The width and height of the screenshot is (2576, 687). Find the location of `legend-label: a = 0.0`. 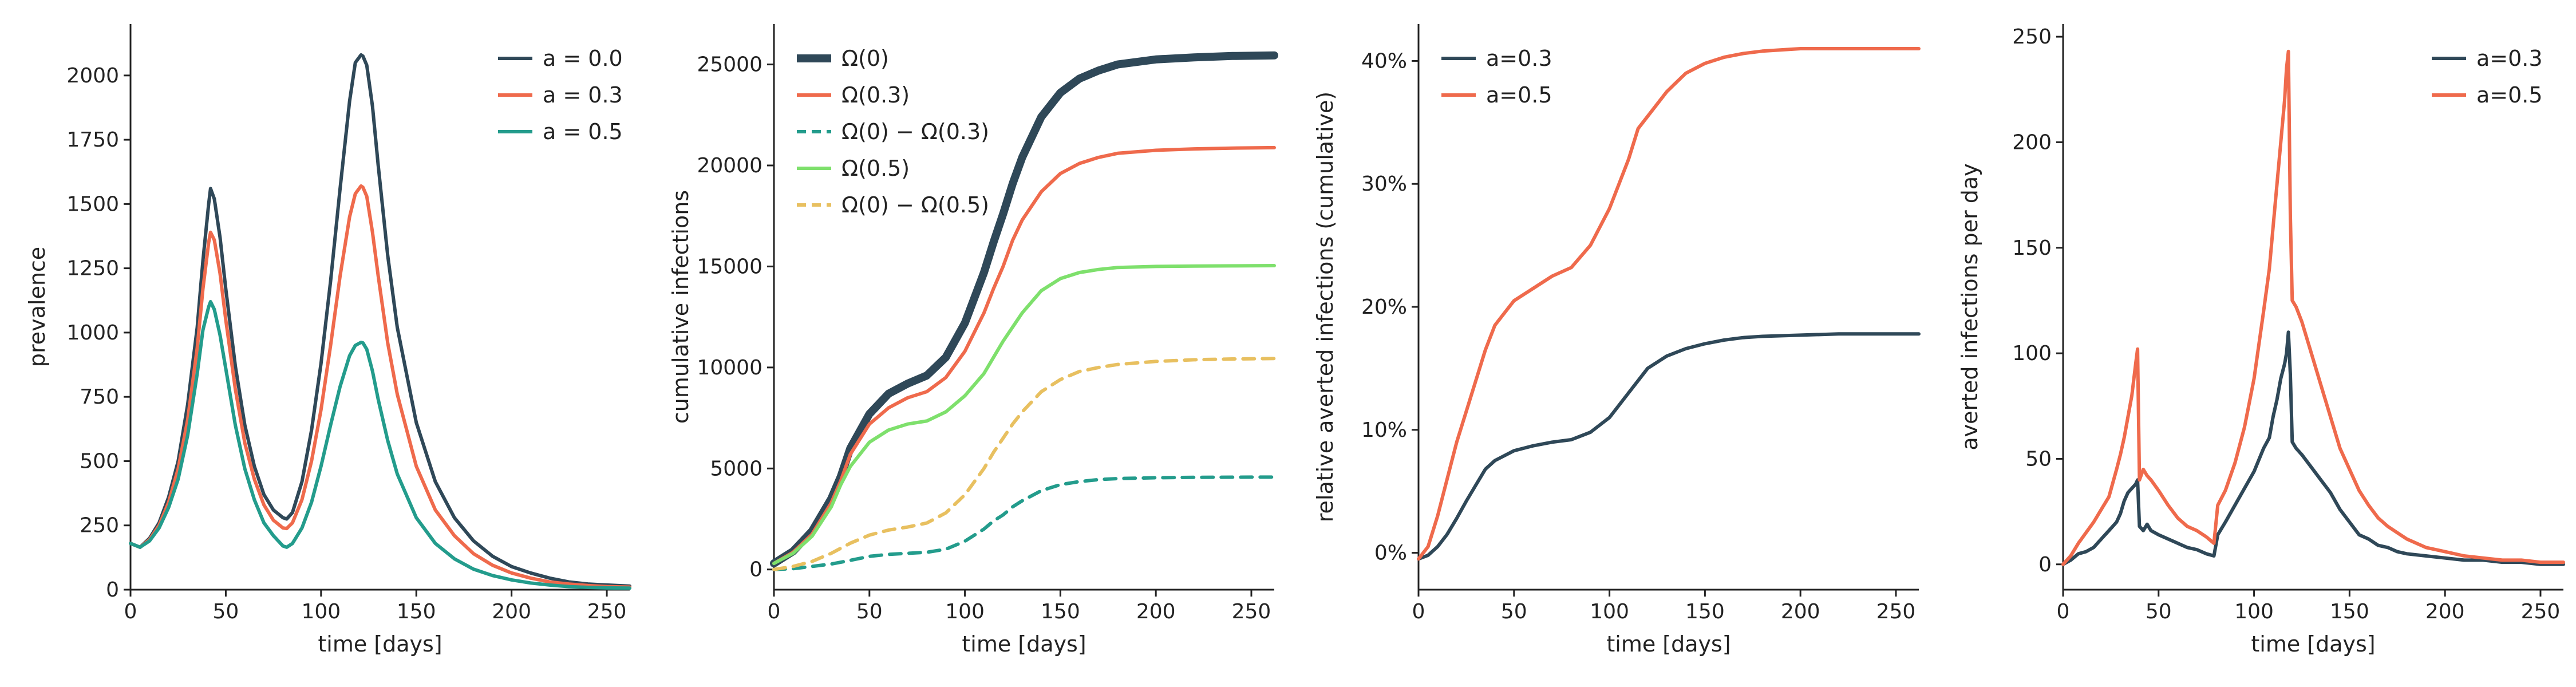

legend-label: a = 0.0 is located at coordinates (583, 58).